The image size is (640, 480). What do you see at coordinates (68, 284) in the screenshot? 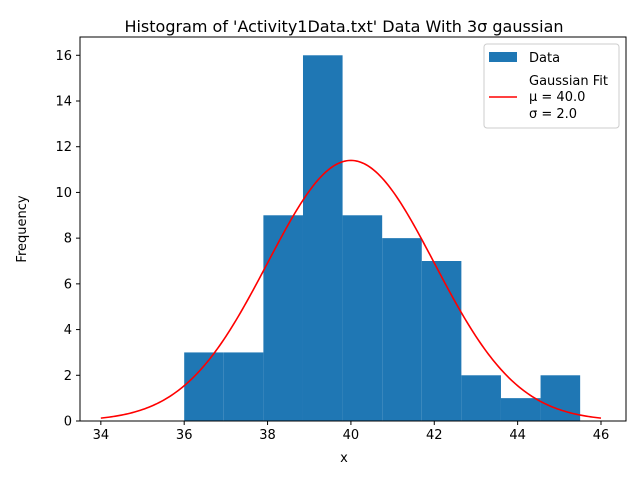
I see `y-tick-label: 6` at bounding box center [68, 284].